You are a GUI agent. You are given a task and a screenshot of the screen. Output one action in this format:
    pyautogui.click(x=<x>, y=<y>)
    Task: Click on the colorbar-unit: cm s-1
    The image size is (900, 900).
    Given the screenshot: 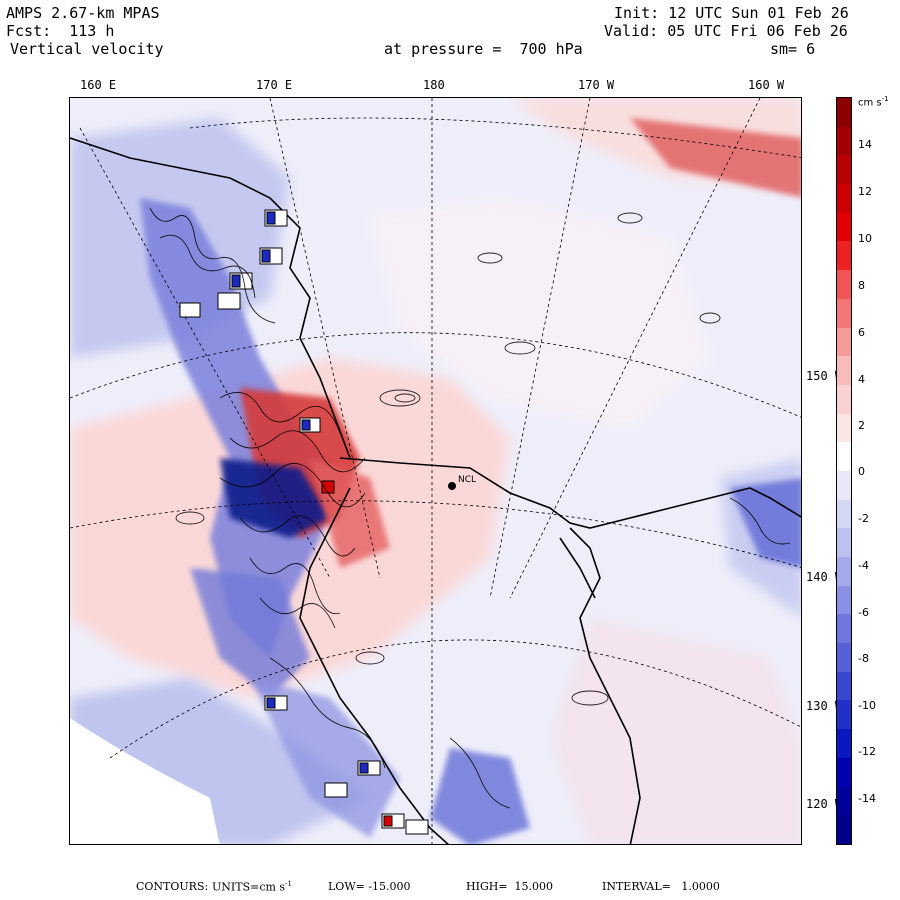 What is the action you would take?
    pyautogui.click(x=873, y=101)
    